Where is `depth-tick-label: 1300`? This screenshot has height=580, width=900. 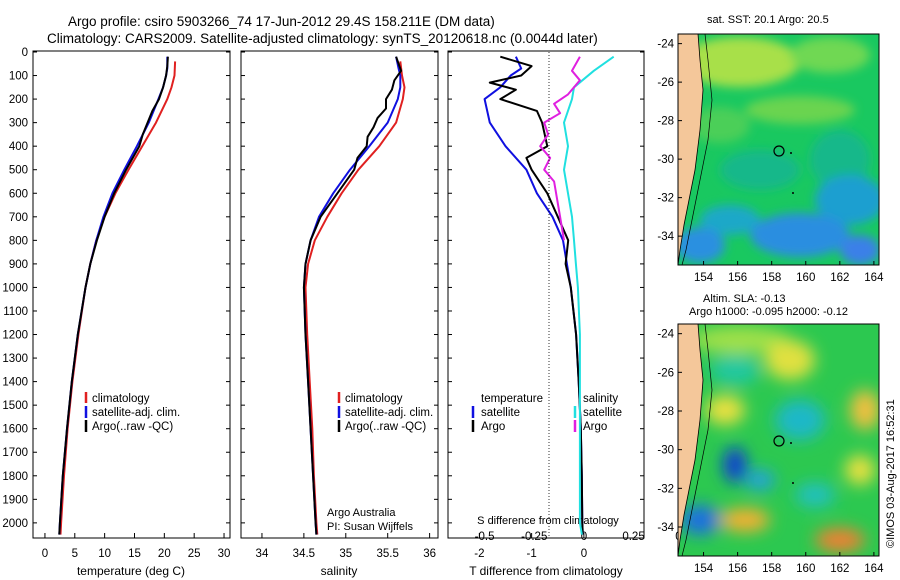 depth-tick-label: 1300 is located at coordinates (15, 359).